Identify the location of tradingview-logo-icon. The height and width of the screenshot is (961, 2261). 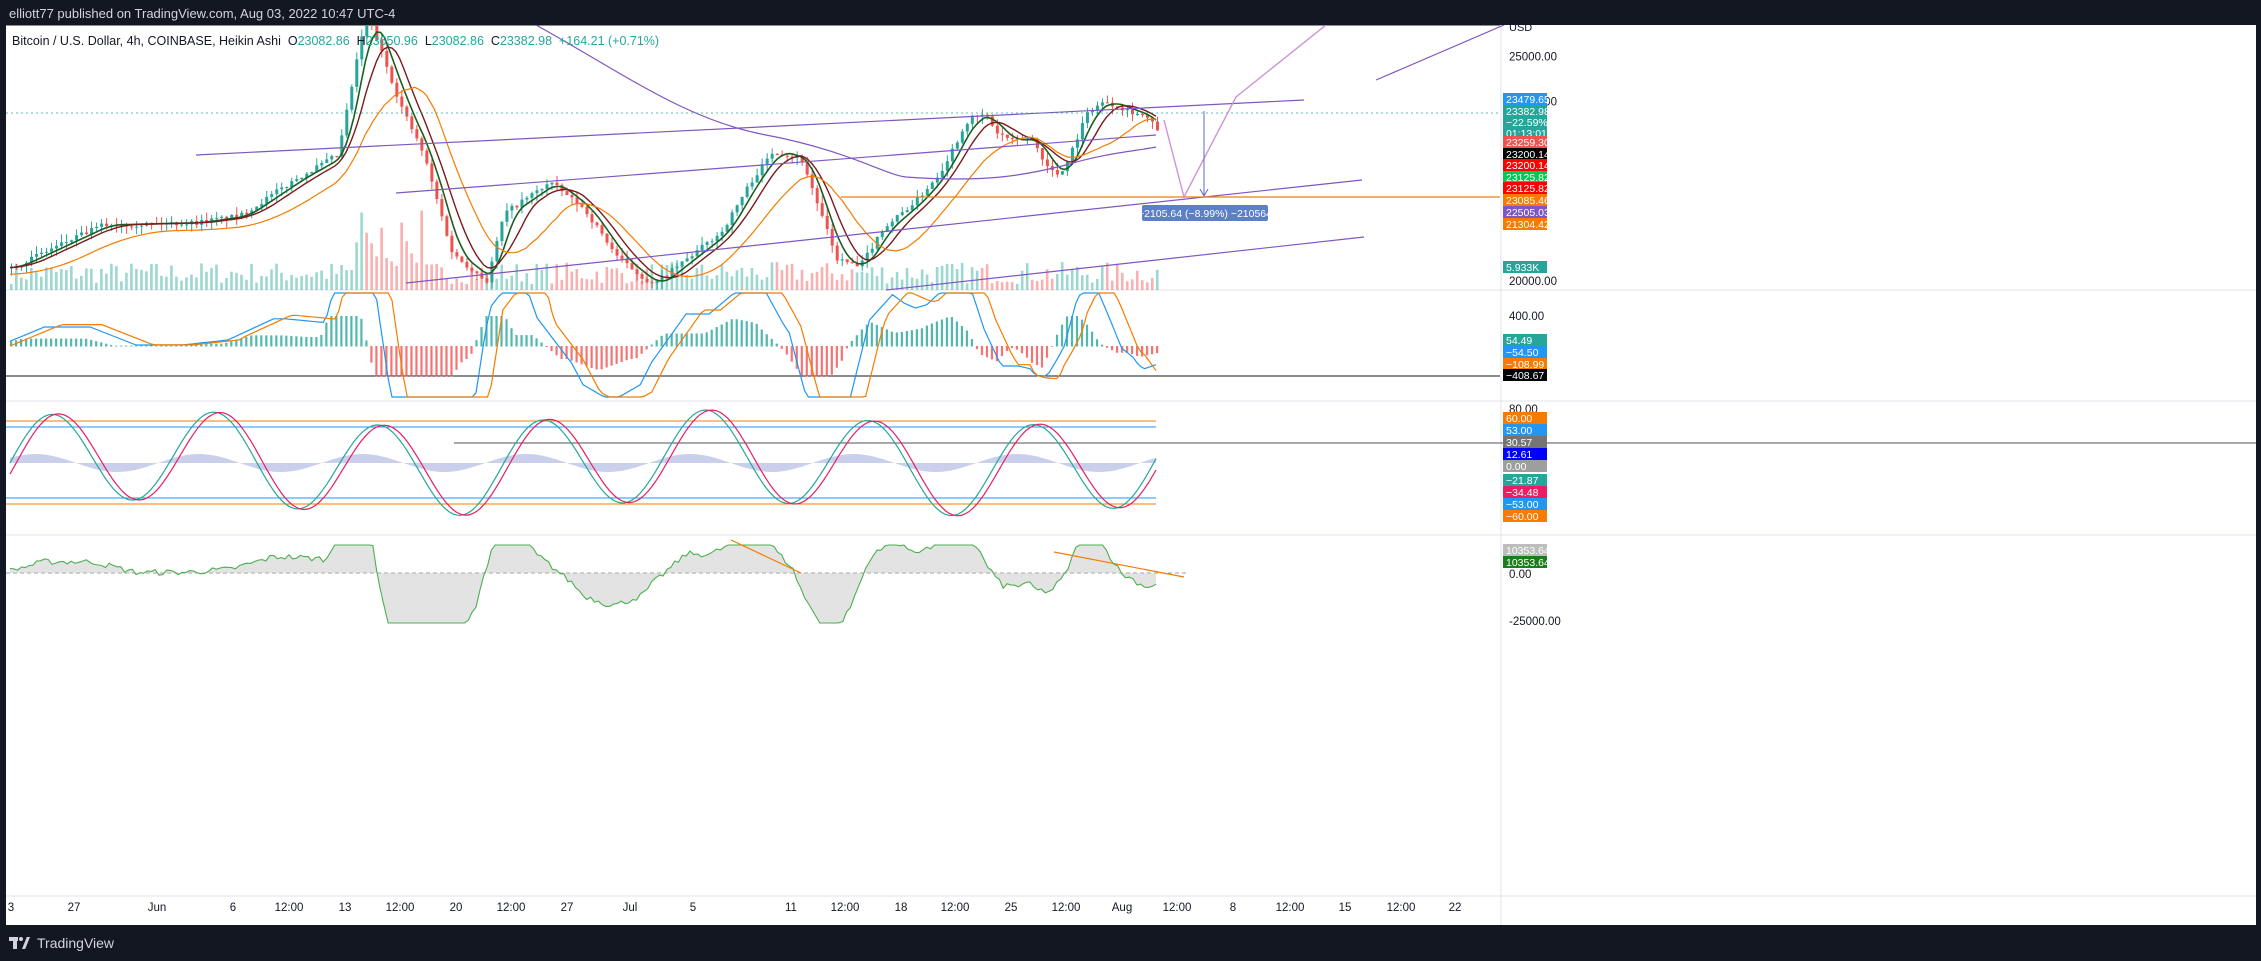
(20, 943).